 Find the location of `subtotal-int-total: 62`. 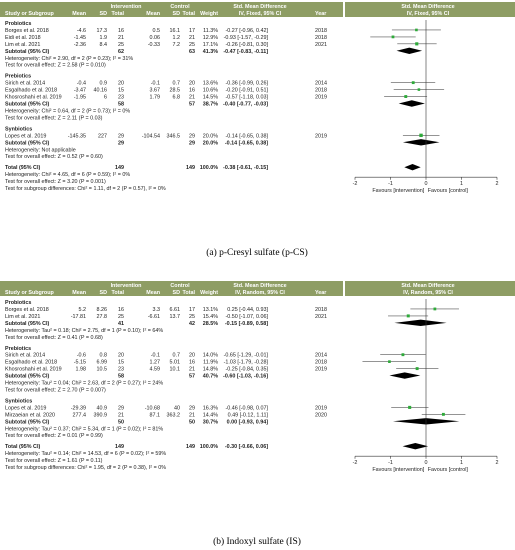

subtotal-int-total: 62 is located at coordinates (121, 52).